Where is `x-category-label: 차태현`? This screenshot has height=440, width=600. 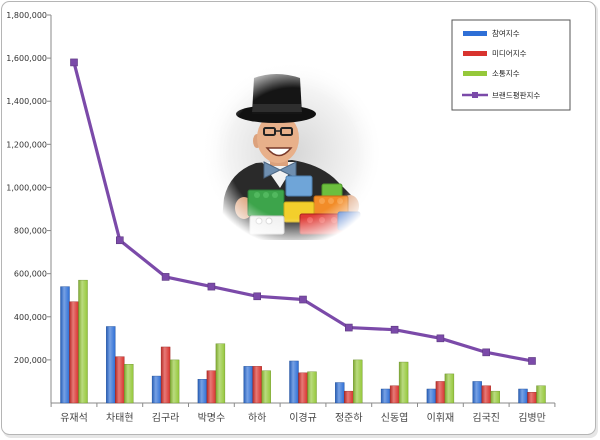
x-category-label: 차태현 is located at coordinates (120, 418).